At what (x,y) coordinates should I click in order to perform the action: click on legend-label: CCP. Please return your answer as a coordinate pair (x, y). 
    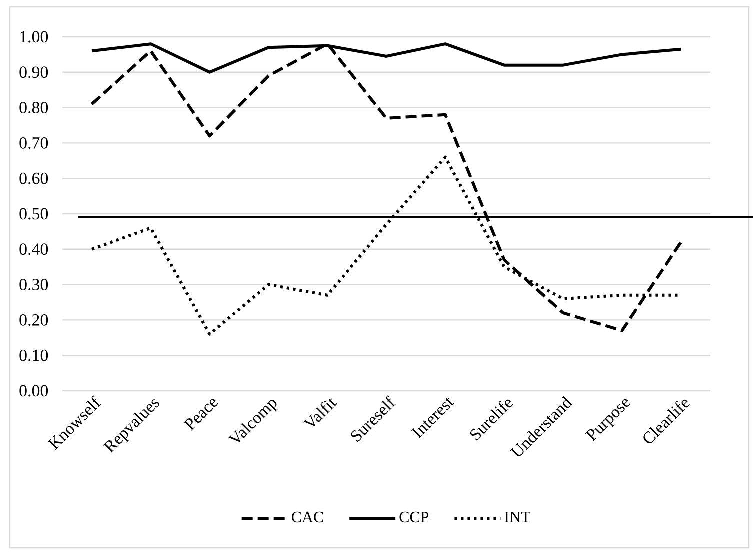
    Looking at the image, I should click on (414, 517).